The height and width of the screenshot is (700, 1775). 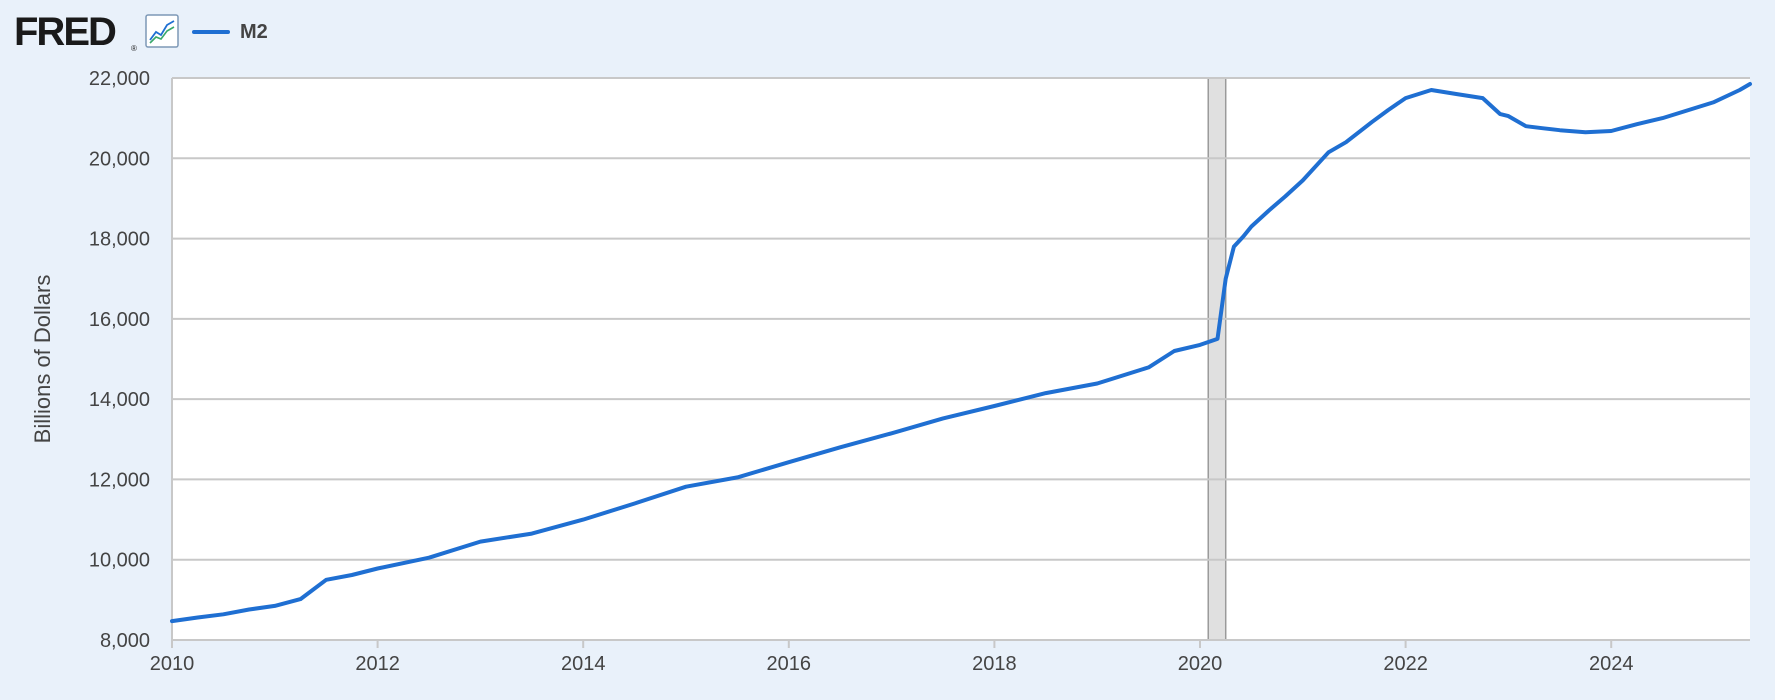 I want to click on x-tick-label: 2010, so click(x=172, y=664).